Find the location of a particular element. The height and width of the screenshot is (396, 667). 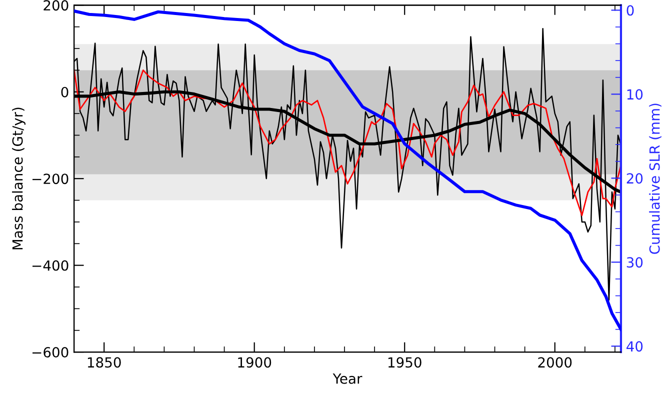

y2-tick-label: 0 is located at coordinates (630, 10).